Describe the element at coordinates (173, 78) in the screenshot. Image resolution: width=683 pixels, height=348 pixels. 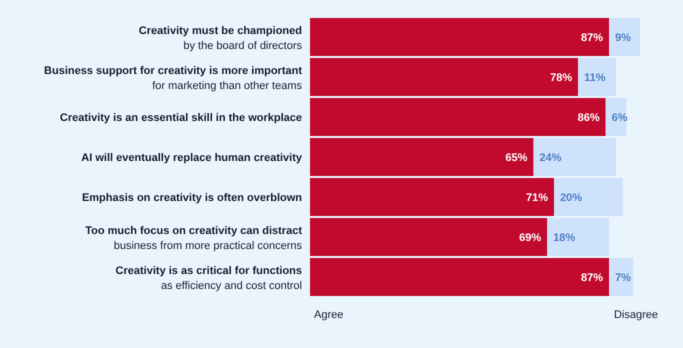
I see `y-tick-label: Business support for creativity is more important for marketing than other teams` at that location.